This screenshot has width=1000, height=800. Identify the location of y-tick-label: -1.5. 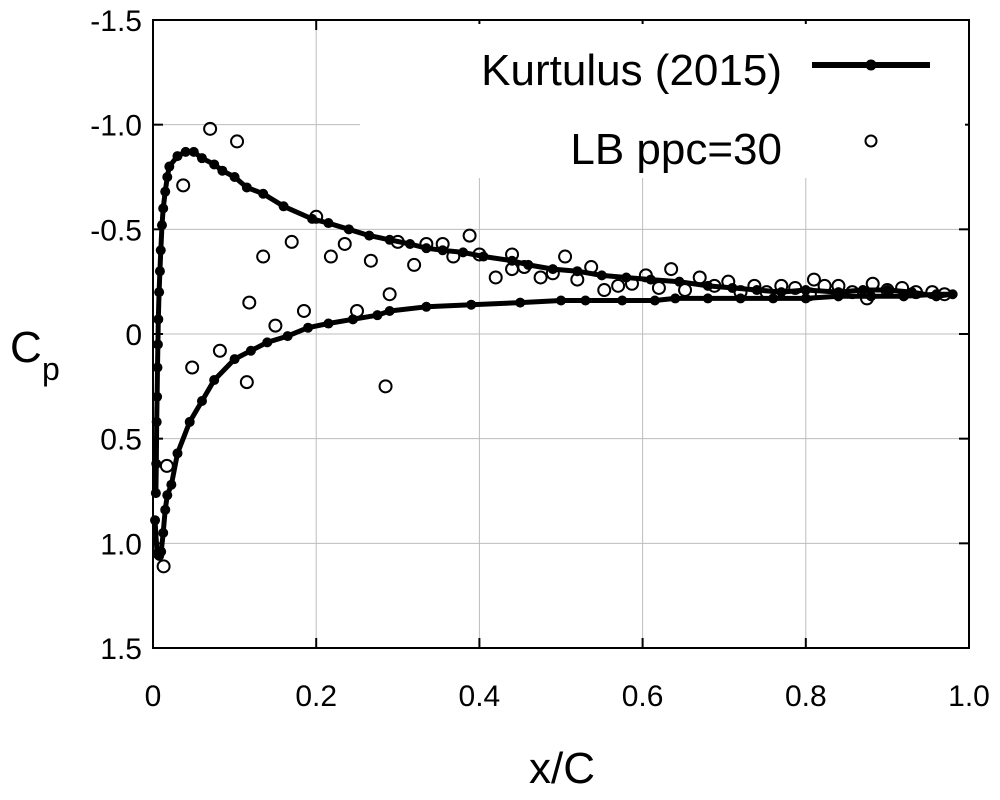
(116, 21).